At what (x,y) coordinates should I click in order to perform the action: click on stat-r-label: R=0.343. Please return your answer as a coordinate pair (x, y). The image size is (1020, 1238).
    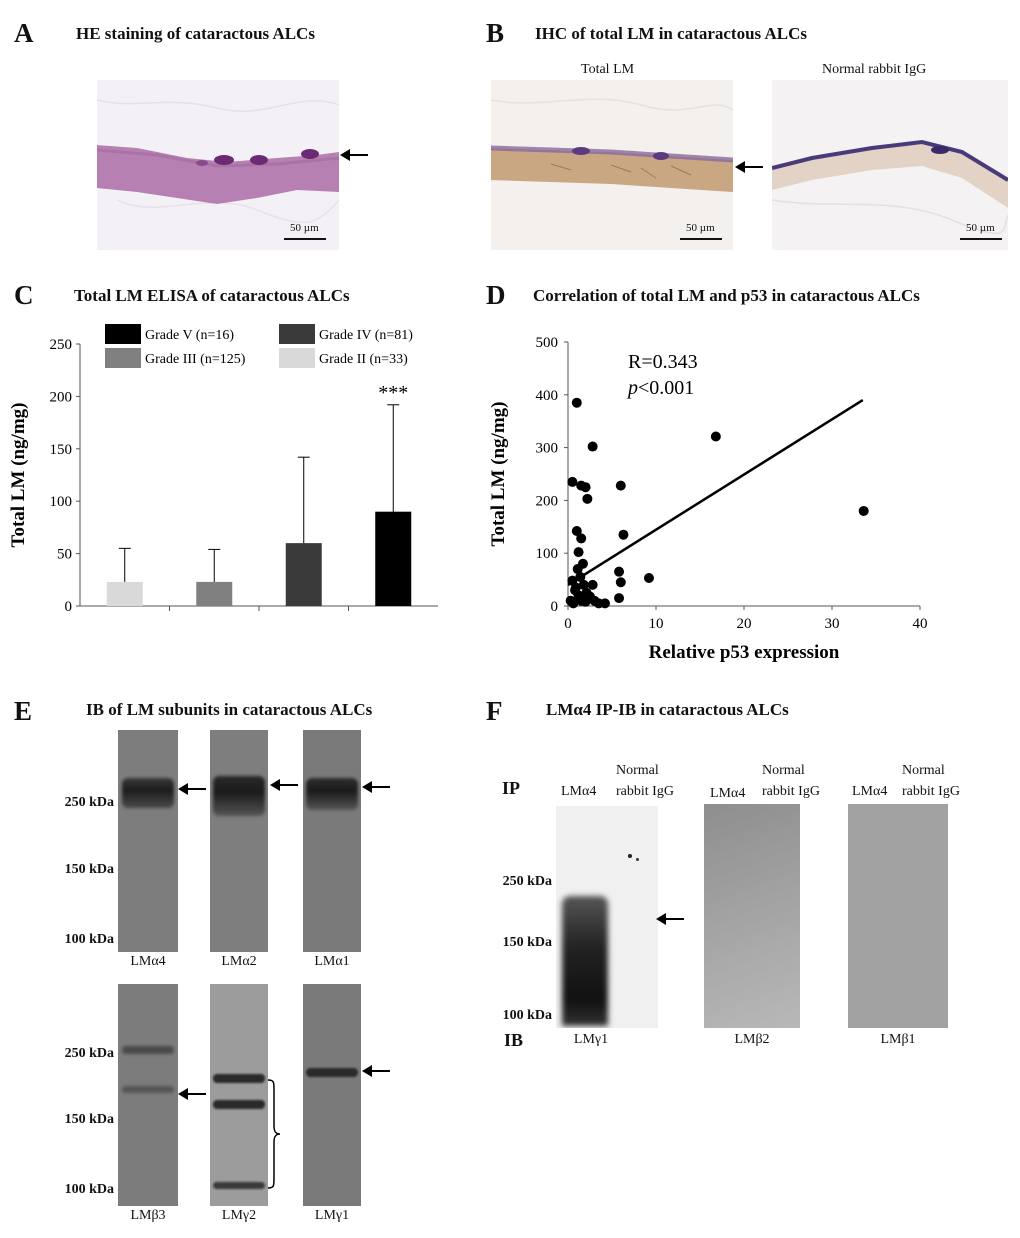
    Looking at the image, I should click on (663, 362).